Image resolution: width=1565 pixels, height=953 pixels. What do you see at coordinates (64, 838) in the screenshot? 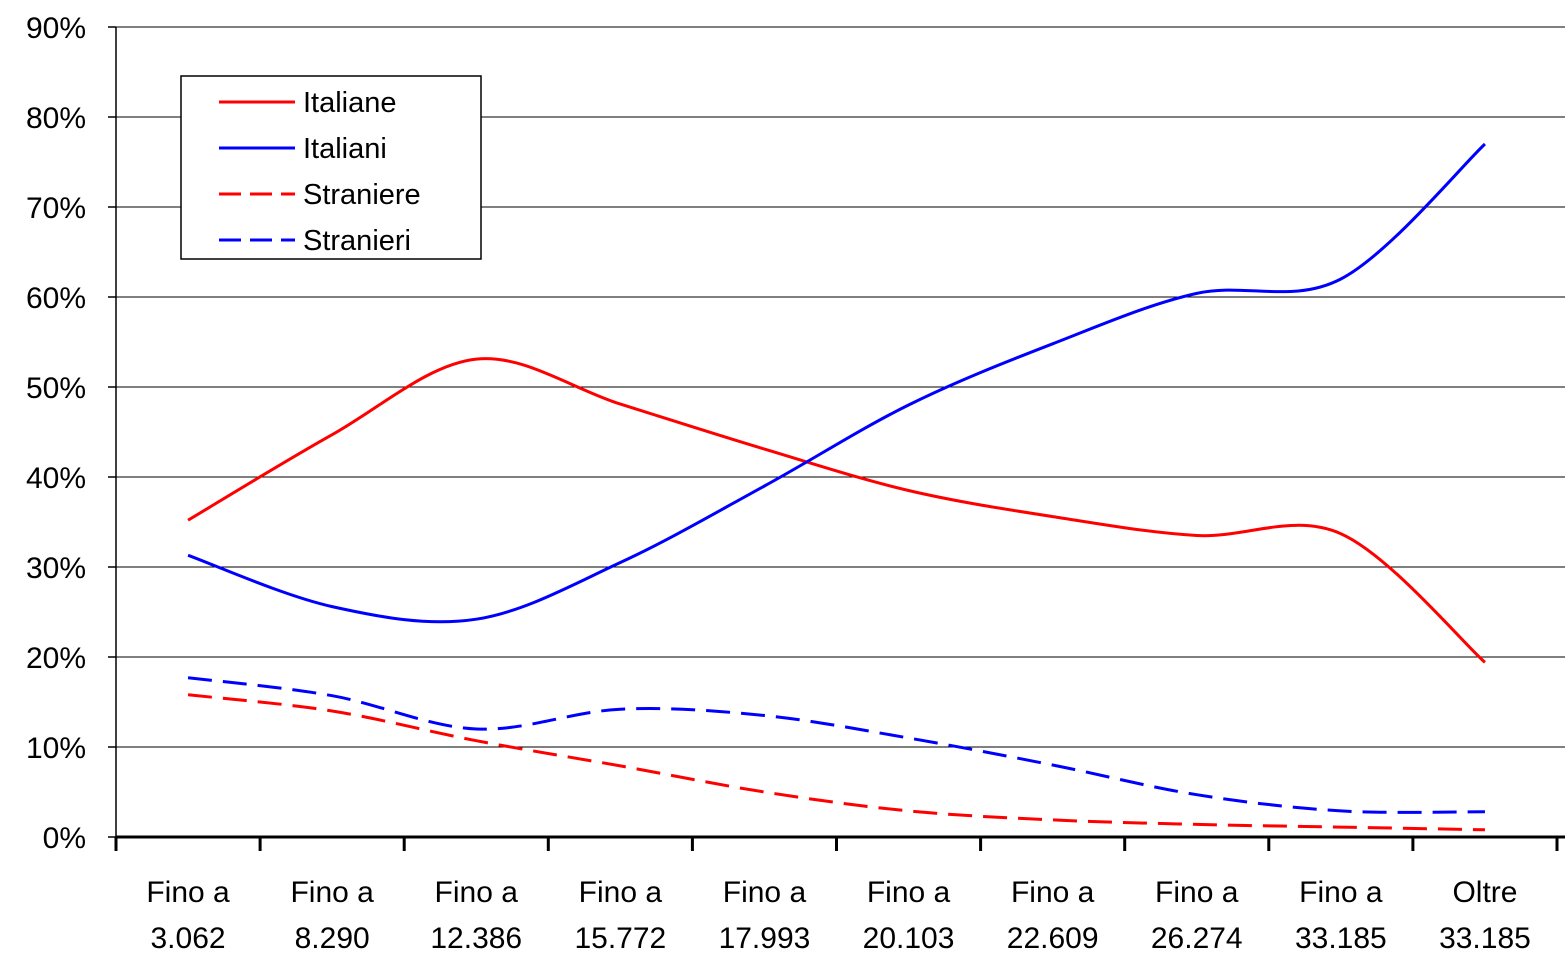
I see `y-tick-label: 0%` at bounding box center [64, 838].